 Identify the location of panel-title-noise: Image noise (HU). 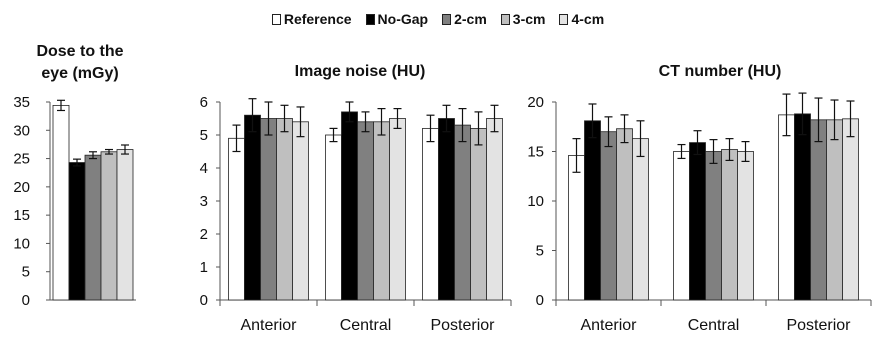
(360, 71).